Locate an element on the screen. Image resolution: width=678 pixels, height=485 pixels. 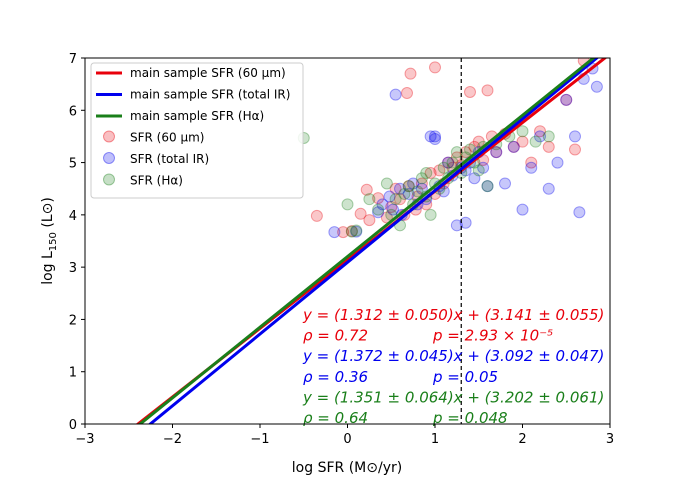
annotation-5-left: ρ = 0.64 is located at coordinates (335, 418).